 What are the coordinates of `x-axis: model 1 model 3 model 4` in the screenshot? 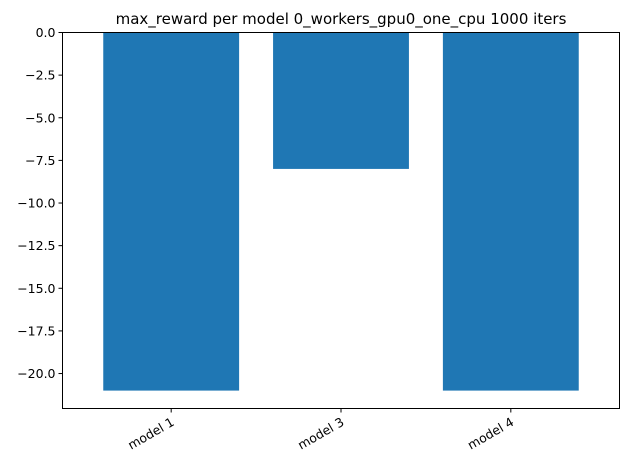 It's located at (321, 430).